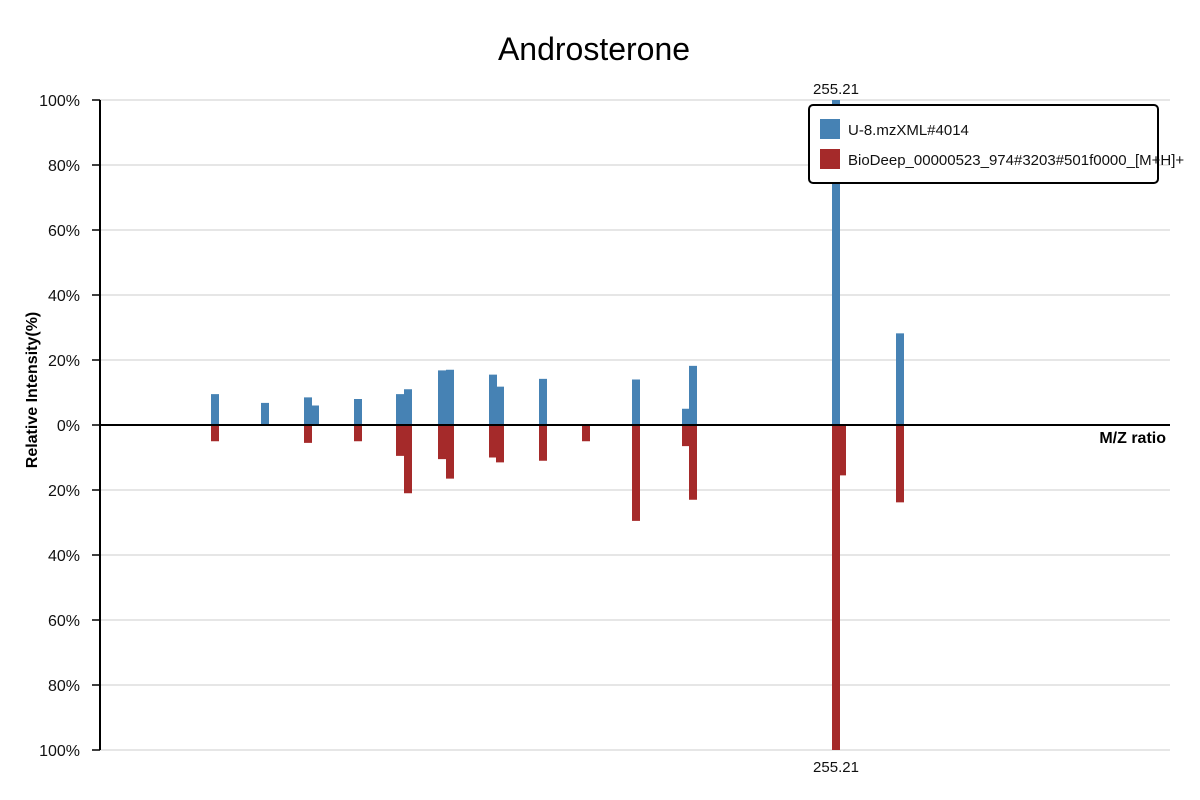 The height and width of the screenshot is (800, 1200). Describe the element at coordinates (836, 767) in the screenshot. I see `reference-peak-label: 255.21` at that location.